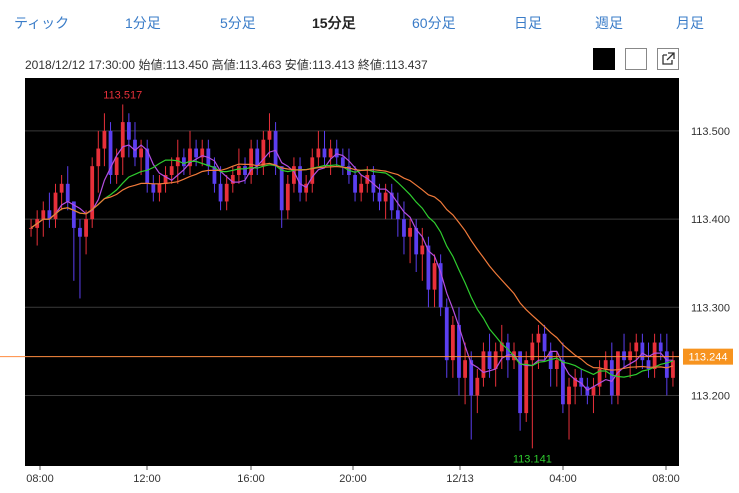  What do you see at coordinates (532, 459) in the screenshot?
I see `low-marker-label: 113.141` at bounding box center [532, 459].